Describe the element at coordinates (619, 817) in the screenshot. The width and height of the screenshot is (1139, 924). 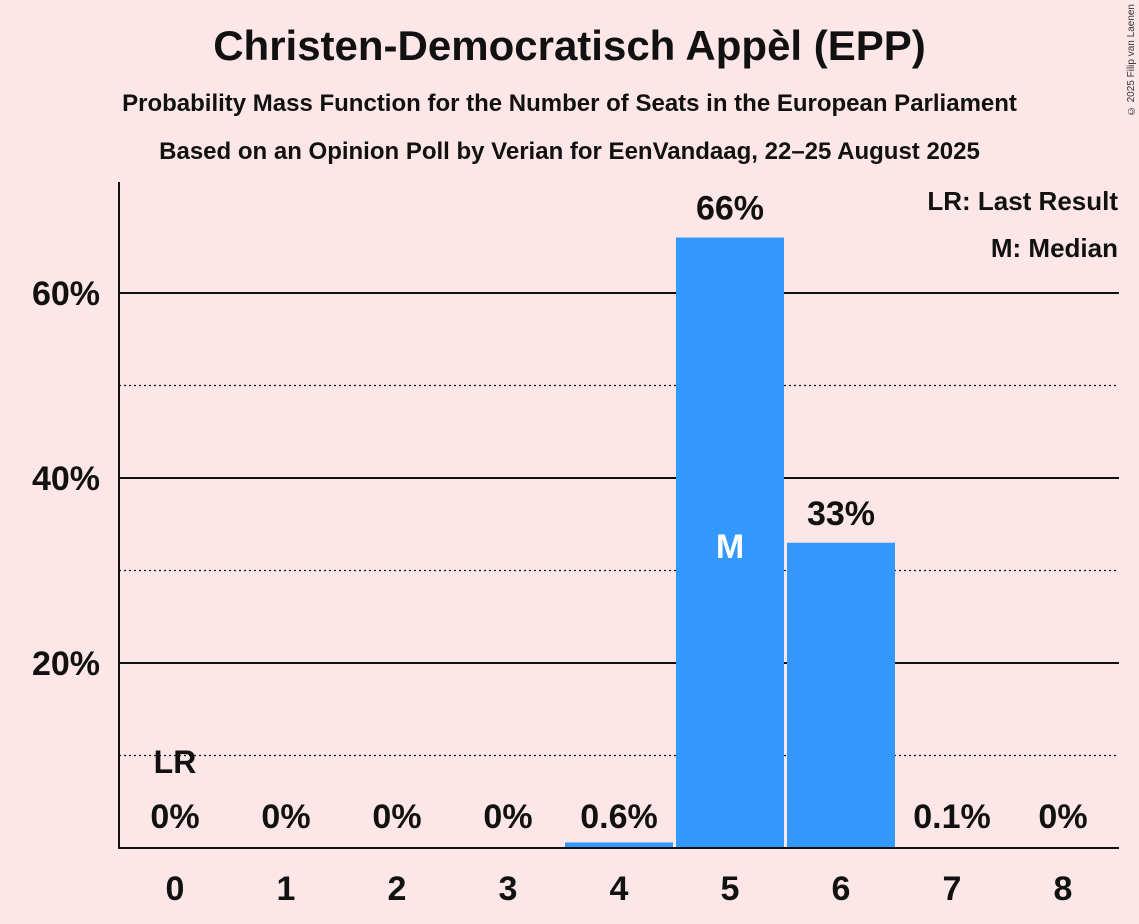
I see `data-label: 0.6%` at that location.